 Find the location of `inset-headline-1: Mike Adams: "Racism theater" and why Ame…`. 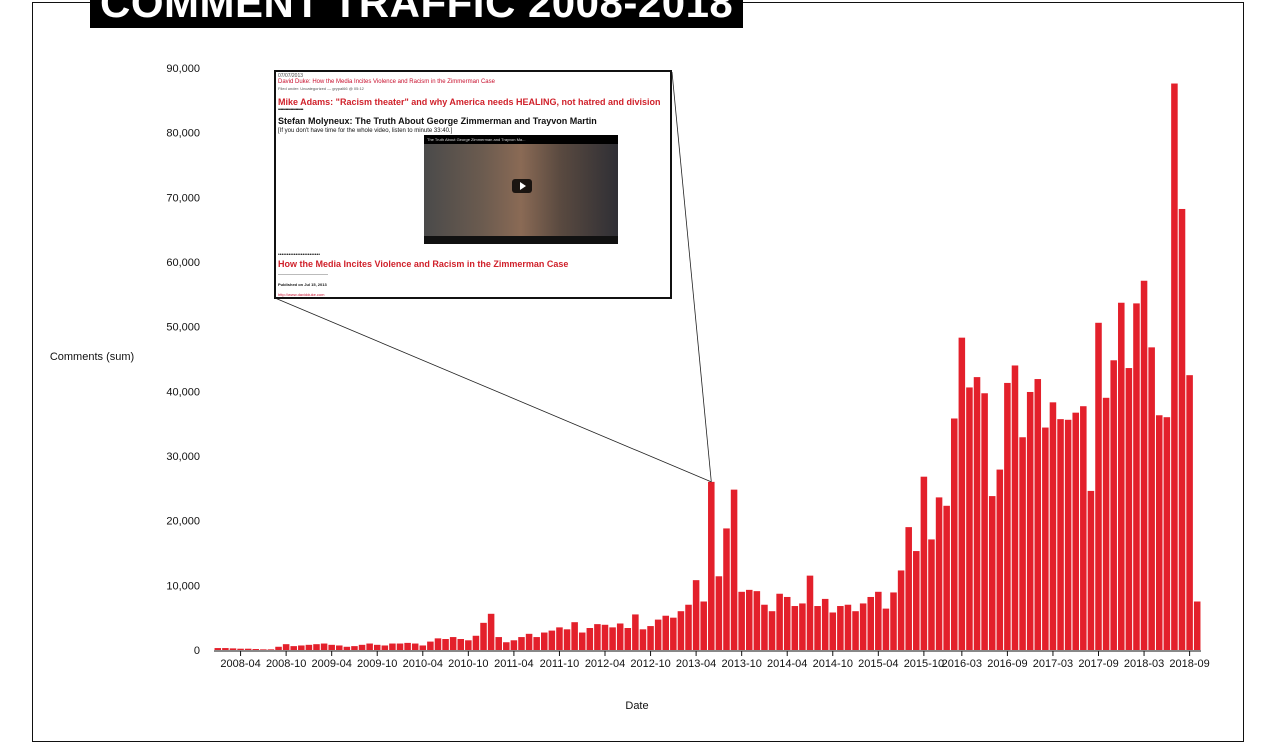

inset-headline-1: Mike Adams: "Racism theater" and why Ame… is located at coordinates (469, 102).